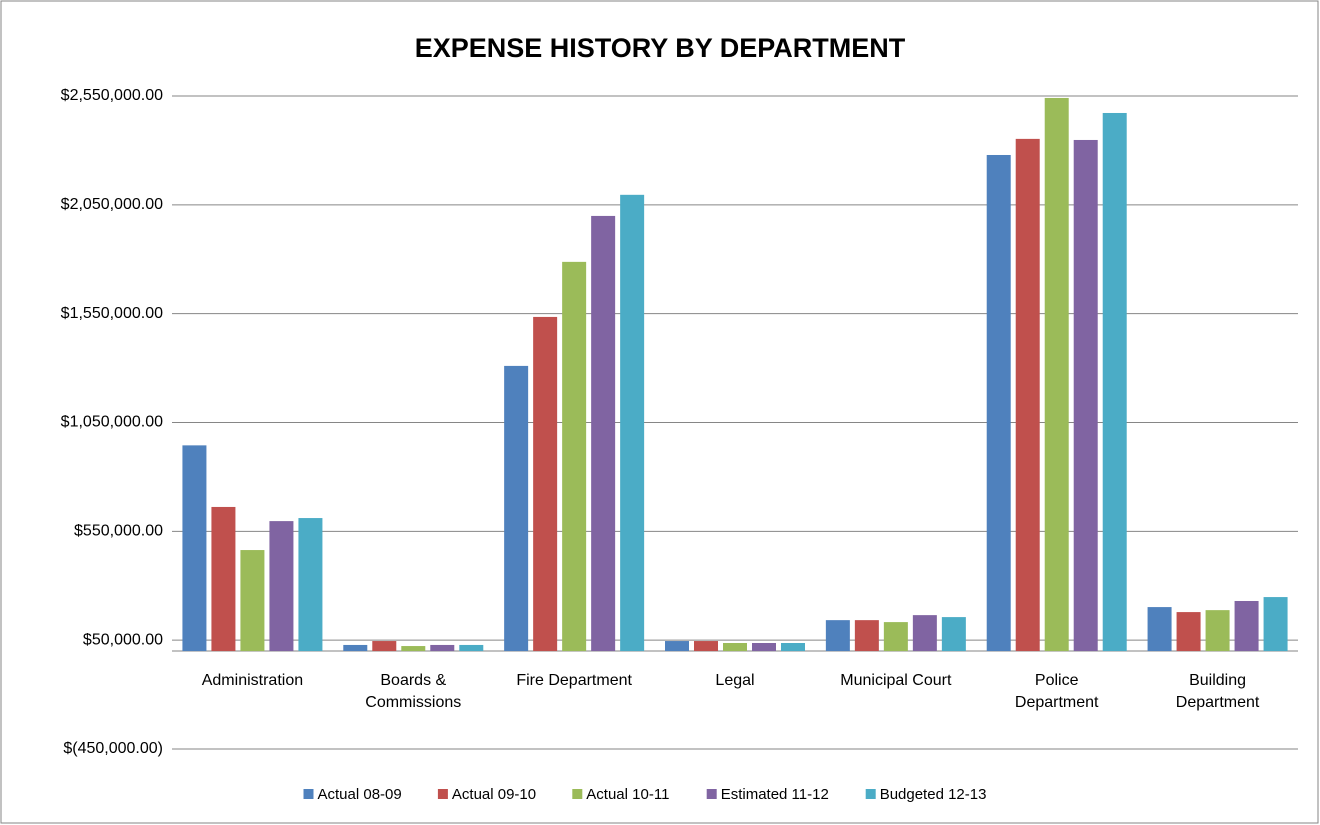 This screenshot has height=825, width=1320. I want to click on x-tick-label: Municipal Court, so click(896, 680).